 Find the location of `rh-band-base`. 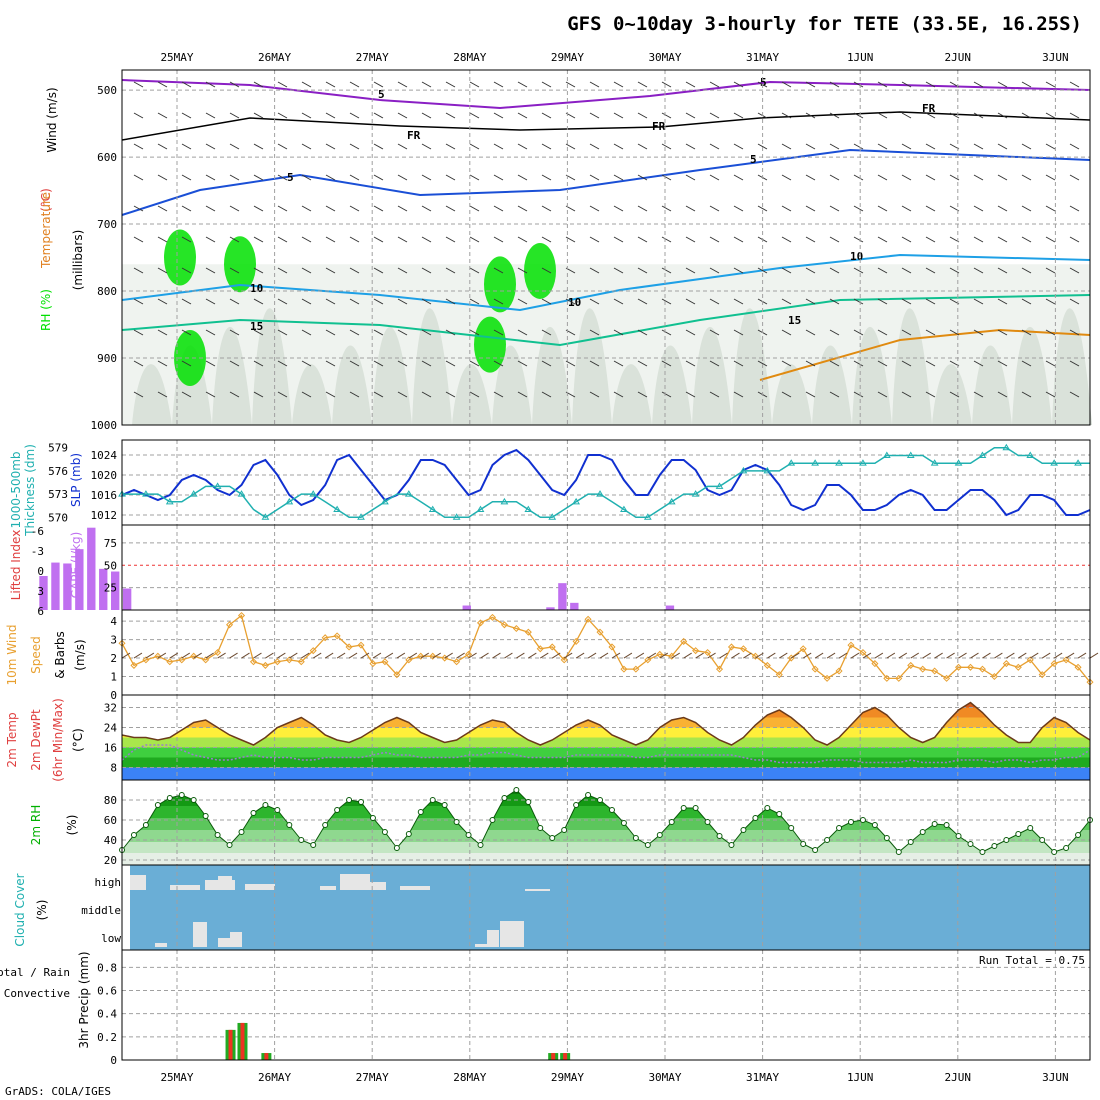

rh-band-base is located at coordinates (606, 859).